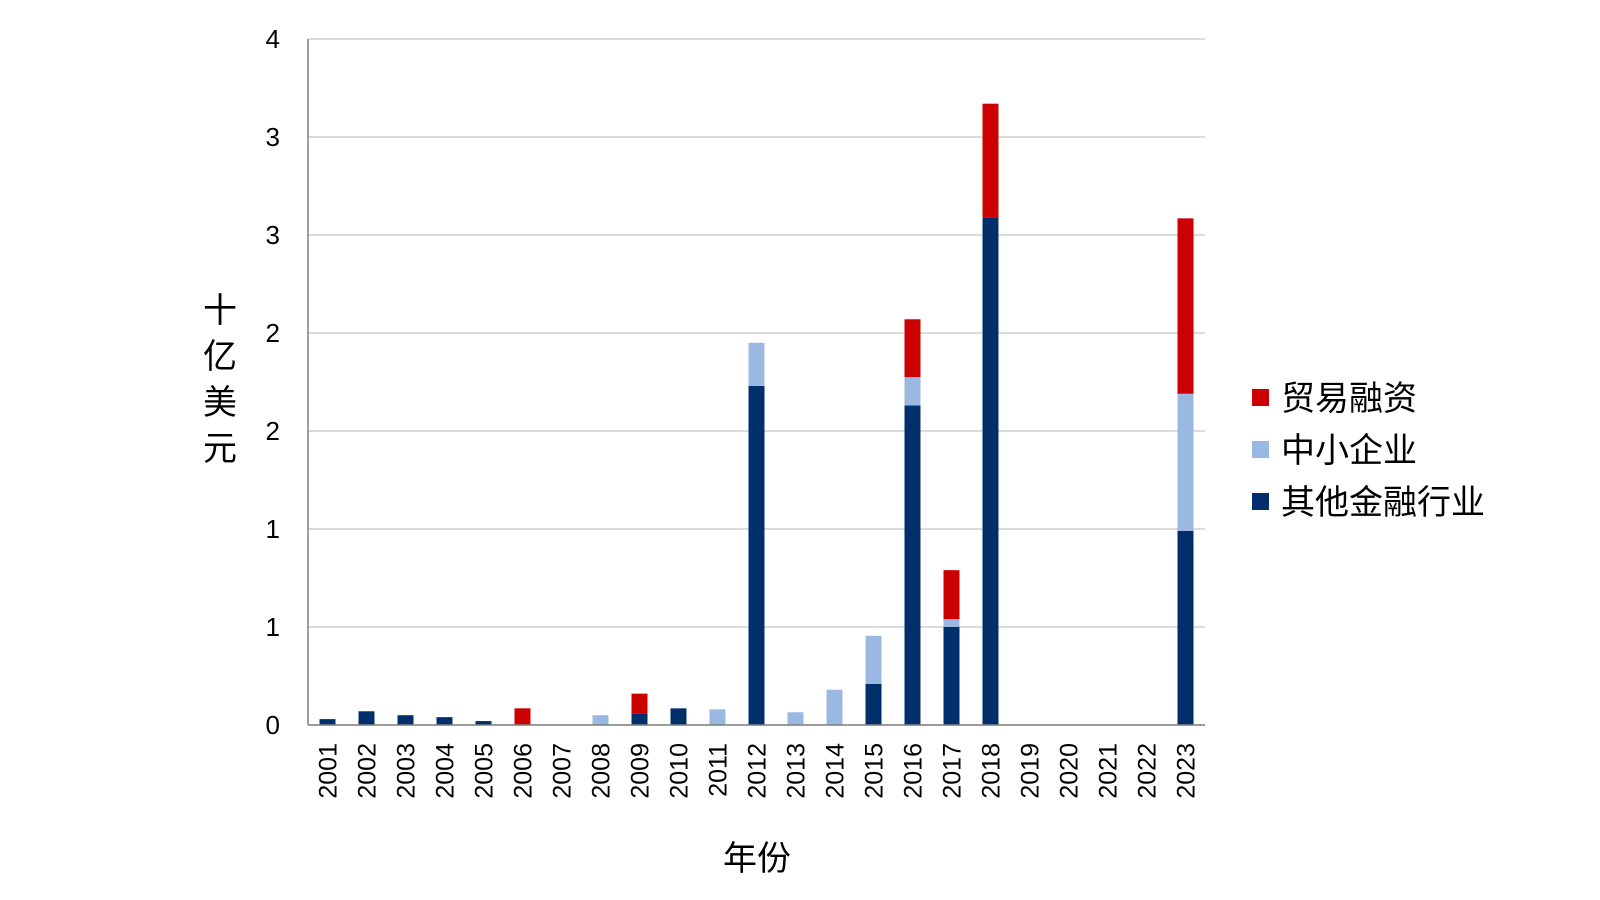 This screenshot has width=1600, height=900. Describe the element at coordinates (1031, 771) in the screenshot. I see `x-tick-label: 2019` at that location.